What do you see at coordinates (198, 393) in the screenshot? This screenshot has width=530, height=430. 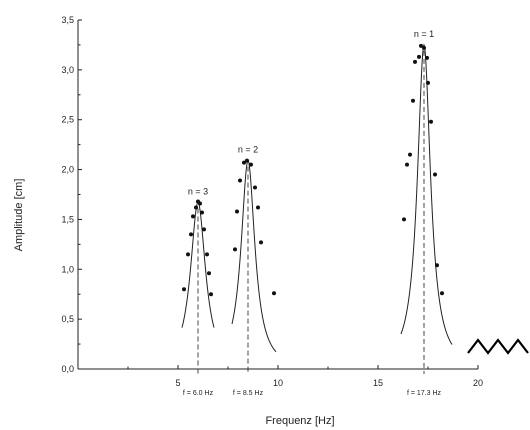 I see `resonance-frequency-label: f = 6.0 Hz` at bounding box center [198, 393].